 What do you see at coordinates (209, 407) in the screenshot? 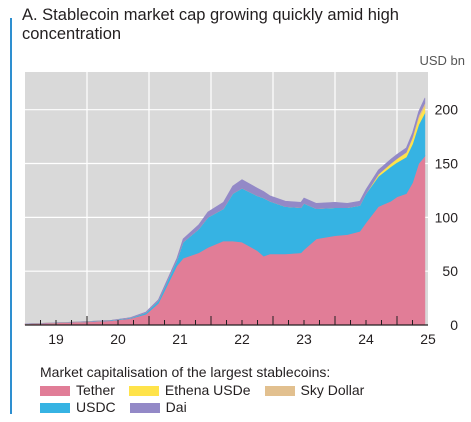
I see `legend-row: USDC Dai` at bounding box center [209, 407].